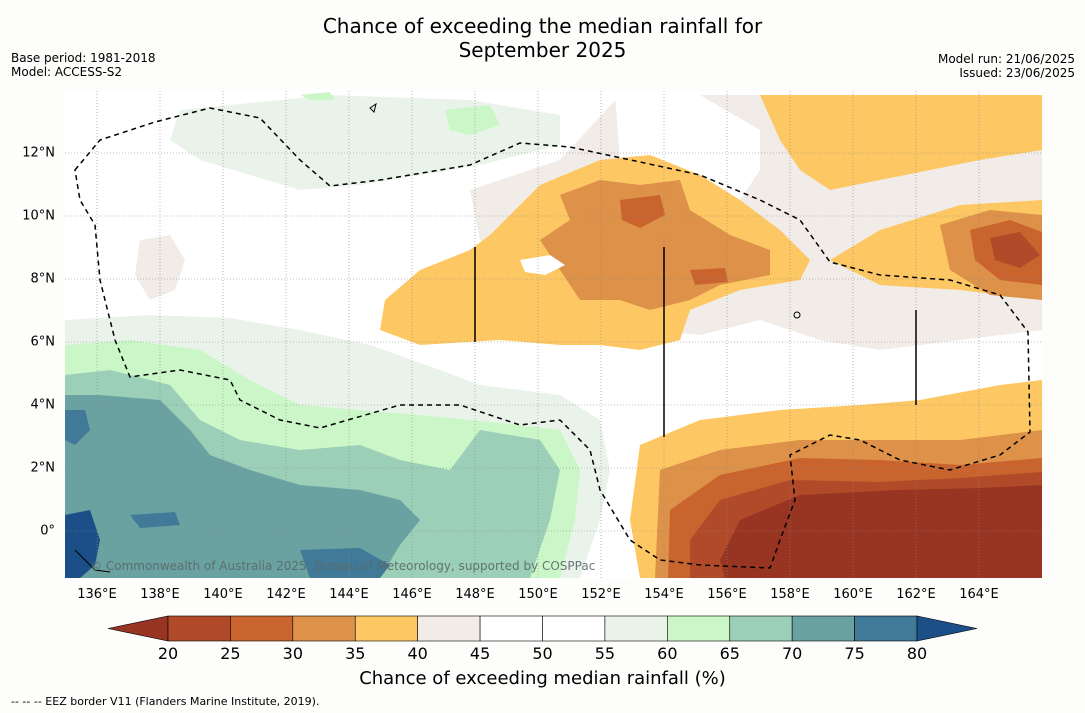 This screenshot has height=713, width=1085. What do you see at coordinates (43, 405) in the screenshot?
I see `latitude-label: 4°N` at bounding box center [43, 405].